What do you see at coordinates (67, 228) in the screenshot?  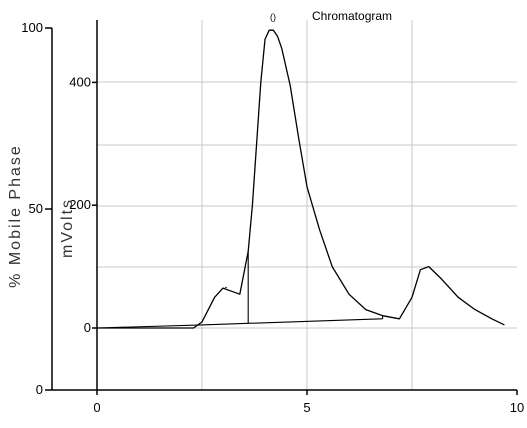 I see `inner-axis-title: mVolts` at bounding box center [67, 228].